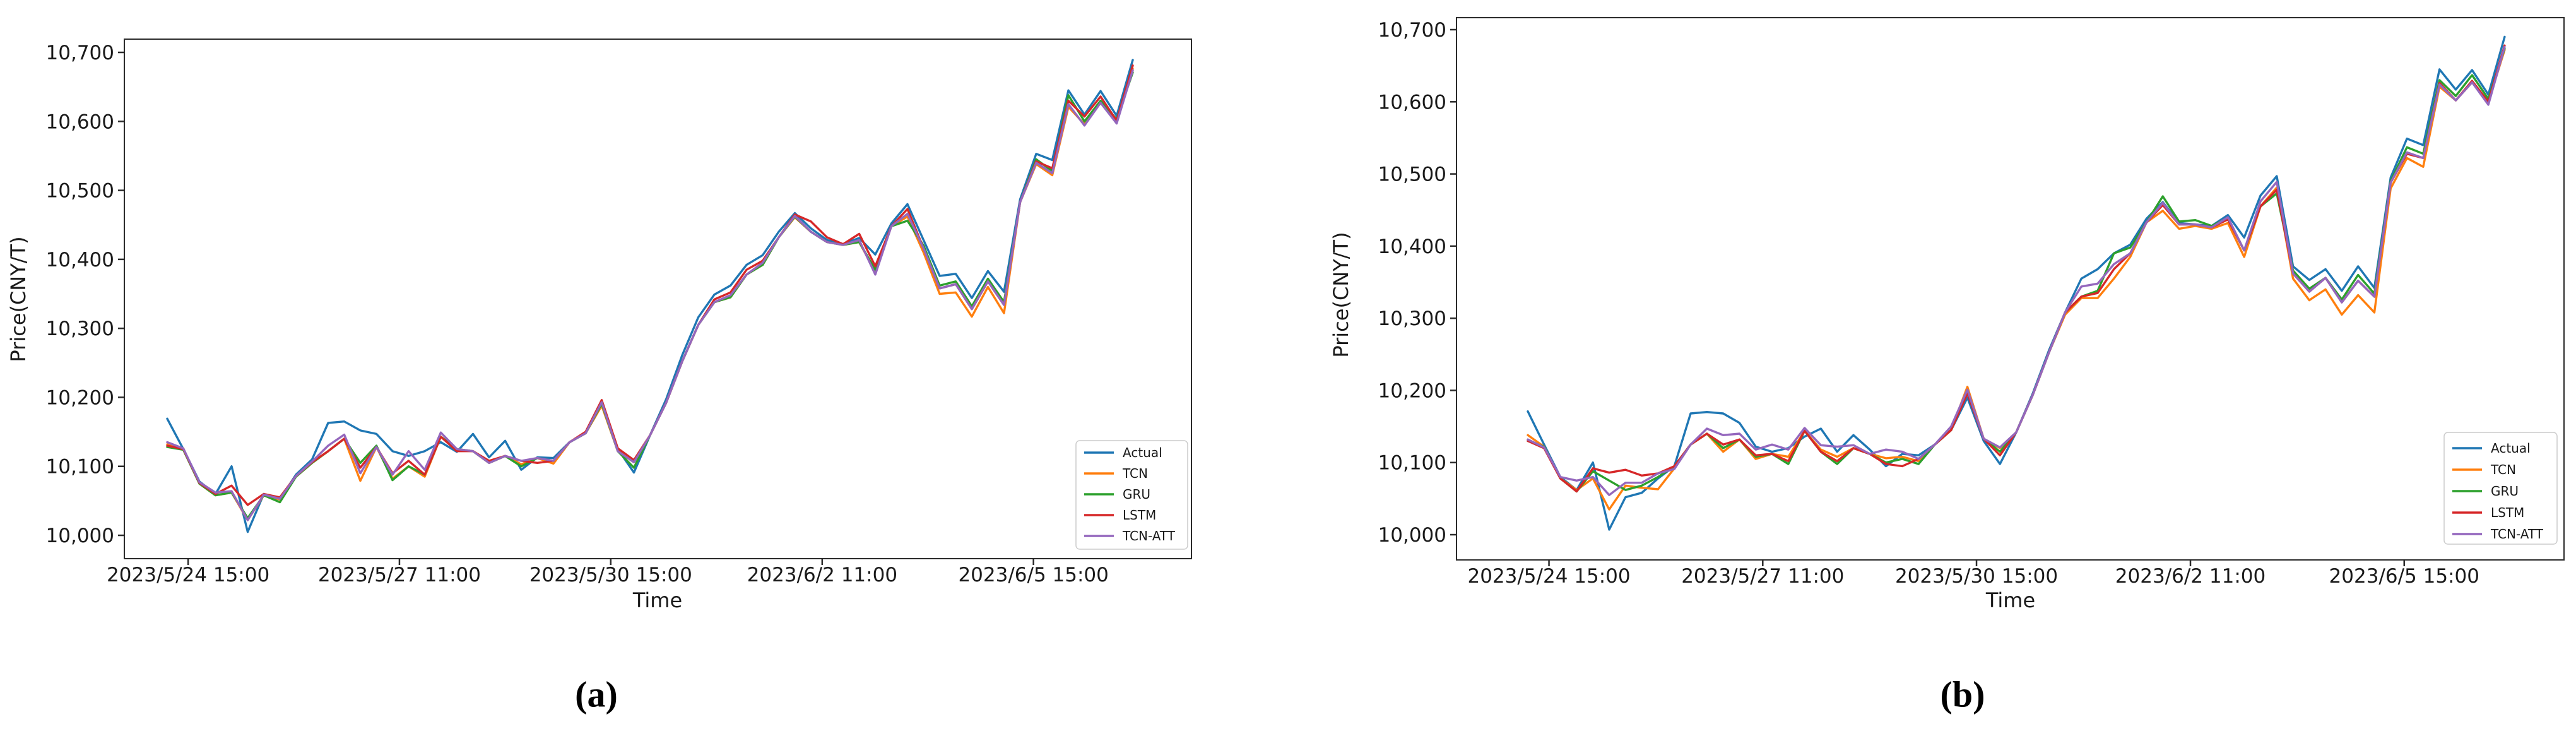 The height and width of the screenshot is (731, 2576). What do you see at coordinates (597, 694) in the screenshot?
I see `subfigure-caption-a: (a)` at bounding box center [597, 694].